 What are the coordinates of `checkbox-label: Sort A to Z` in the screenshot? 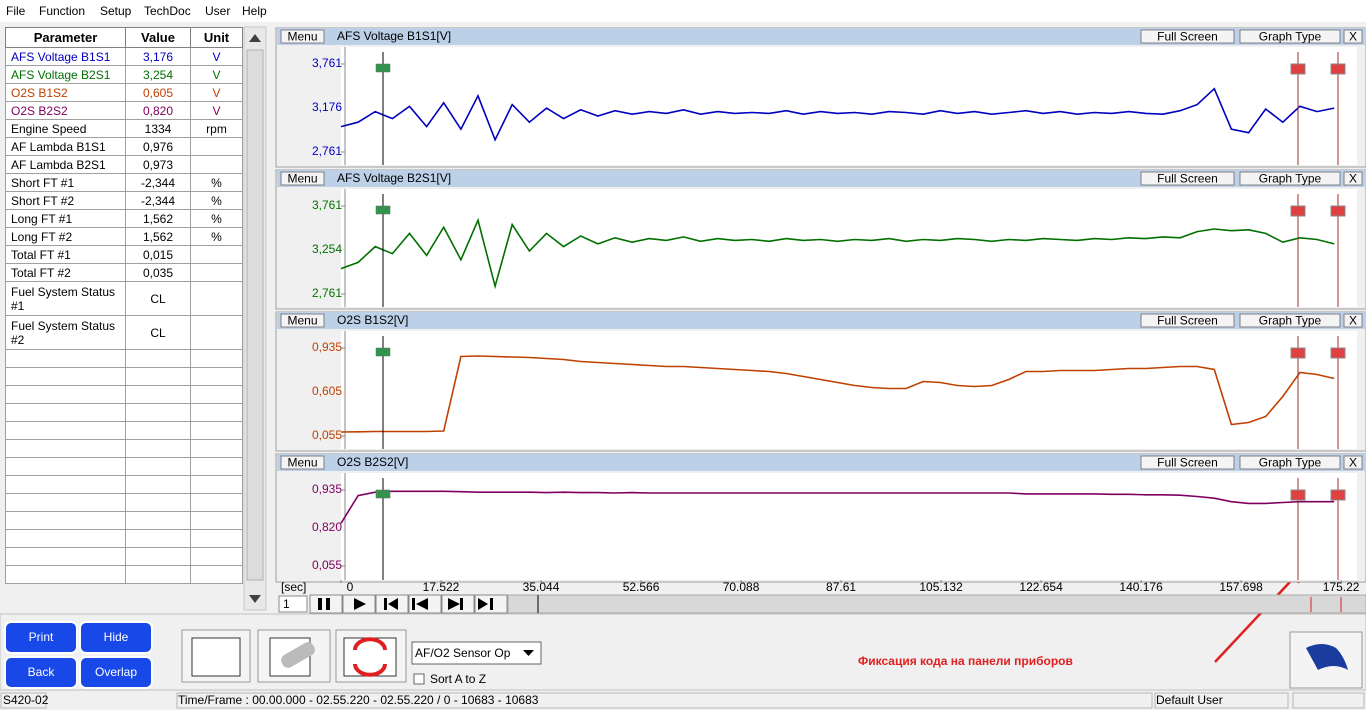 It's located at (458, 679).